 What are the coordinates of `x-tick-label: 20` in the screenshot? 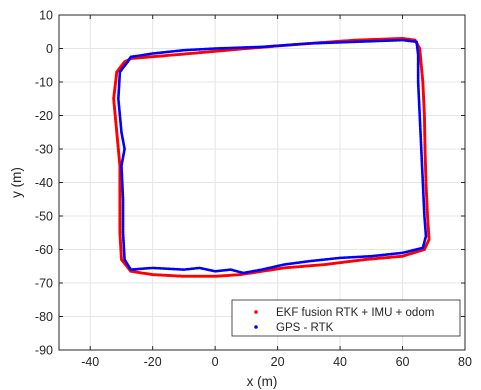 It's located at (278, 362).